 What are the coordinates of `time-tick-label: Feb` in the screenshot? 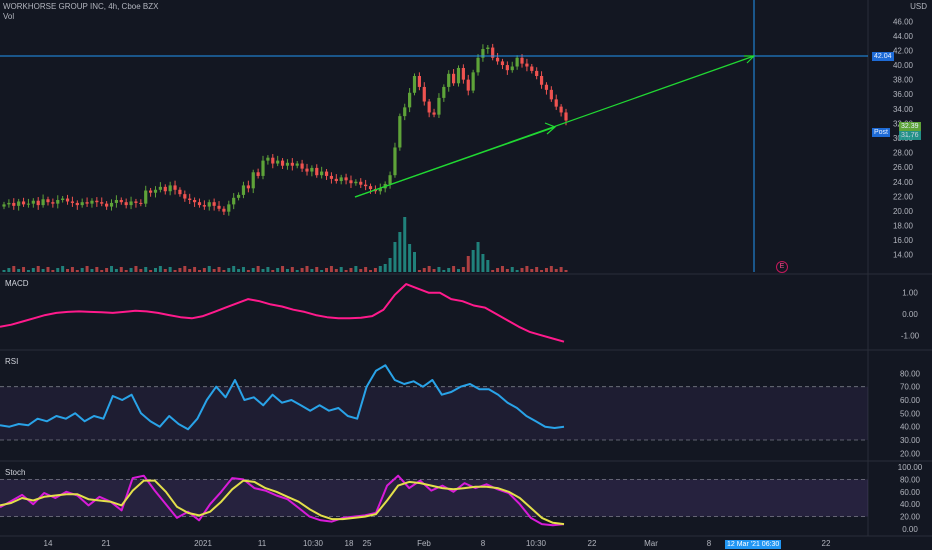 It's located at (424, 543).